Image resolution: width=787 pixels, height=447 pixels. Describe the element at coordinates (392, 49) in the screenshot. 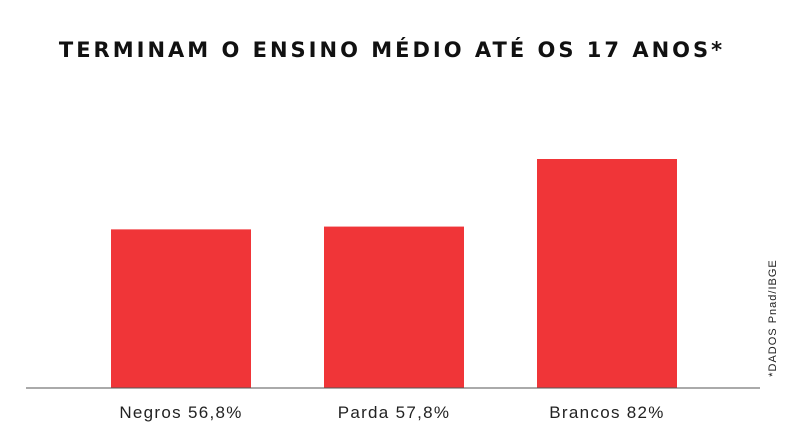

I see `chart-title: TERMINAM O ENSINO MÉDIO ATÉ OS 17 ANOS*` at that location.